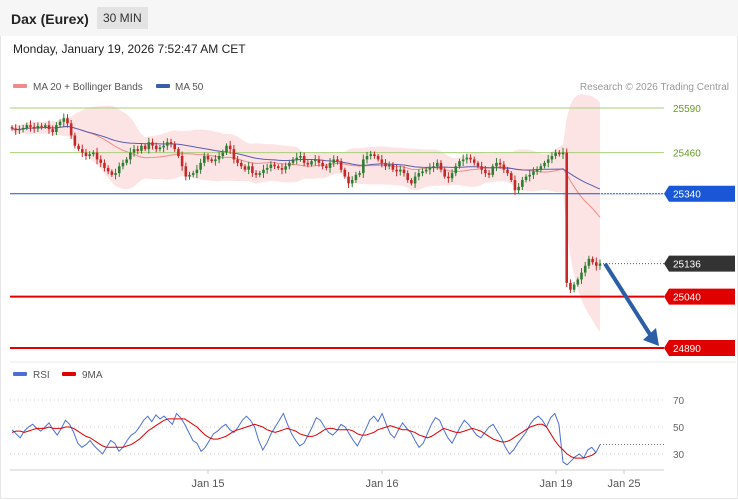 The image size is (738, 500). What do you see at coordinates (129, 49) in the screenshot?
I see `chart-timestamp: Monday, January 19, 2026 7:52:47 AM CET` at bounding box center [129, 49].